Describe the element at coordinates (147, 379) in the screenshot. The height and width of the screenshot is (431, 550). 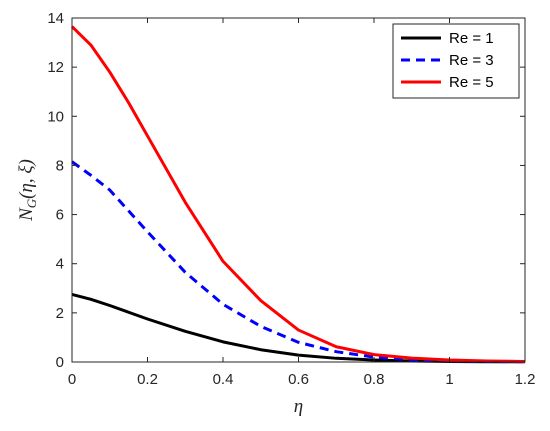
I see `x-tick-label: 0.2` at that location.